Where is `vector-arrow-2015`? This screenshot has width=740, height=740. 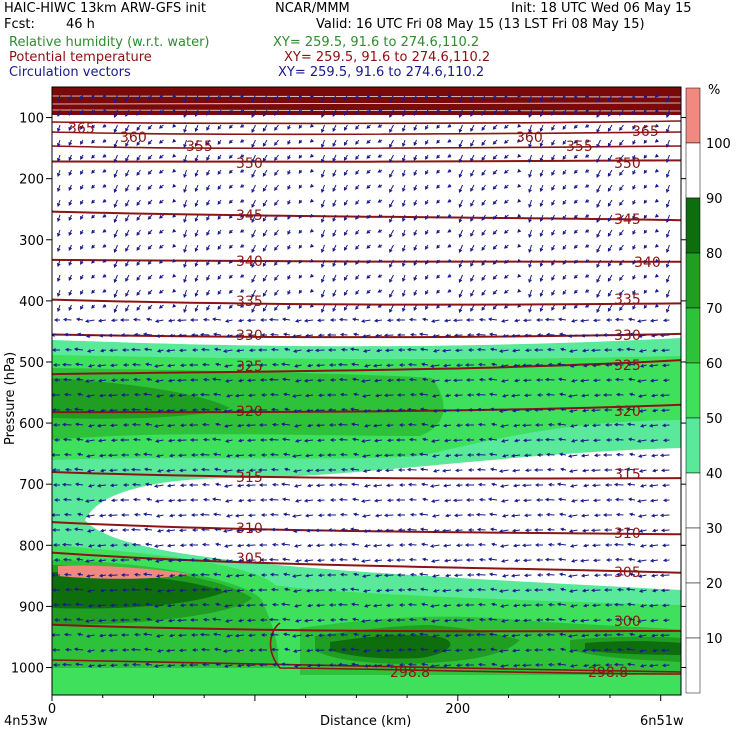
vector-arrow-2015 is located at coordinates (252, 650).